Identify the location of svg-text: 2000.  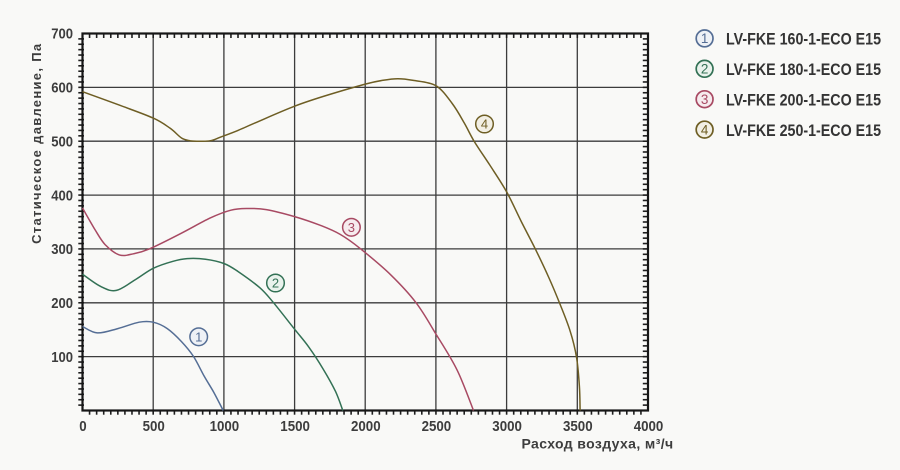
(366, 427).